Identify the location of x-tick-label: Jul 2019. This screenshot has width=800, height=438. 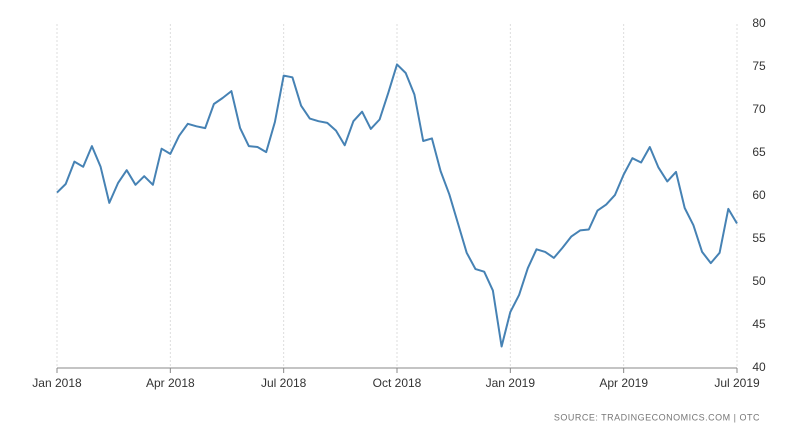
(737, 383).